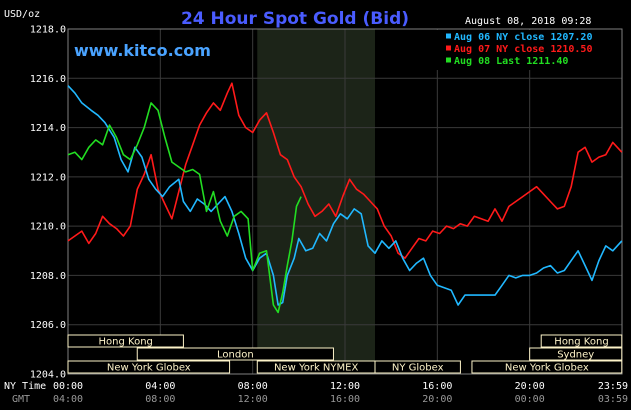 This screenshot has width=631, height=410. What do you see at coordinates (25, 386) in the screenshot?
I see `ny-time-label: NY Time` at bounding box center [25, 386].